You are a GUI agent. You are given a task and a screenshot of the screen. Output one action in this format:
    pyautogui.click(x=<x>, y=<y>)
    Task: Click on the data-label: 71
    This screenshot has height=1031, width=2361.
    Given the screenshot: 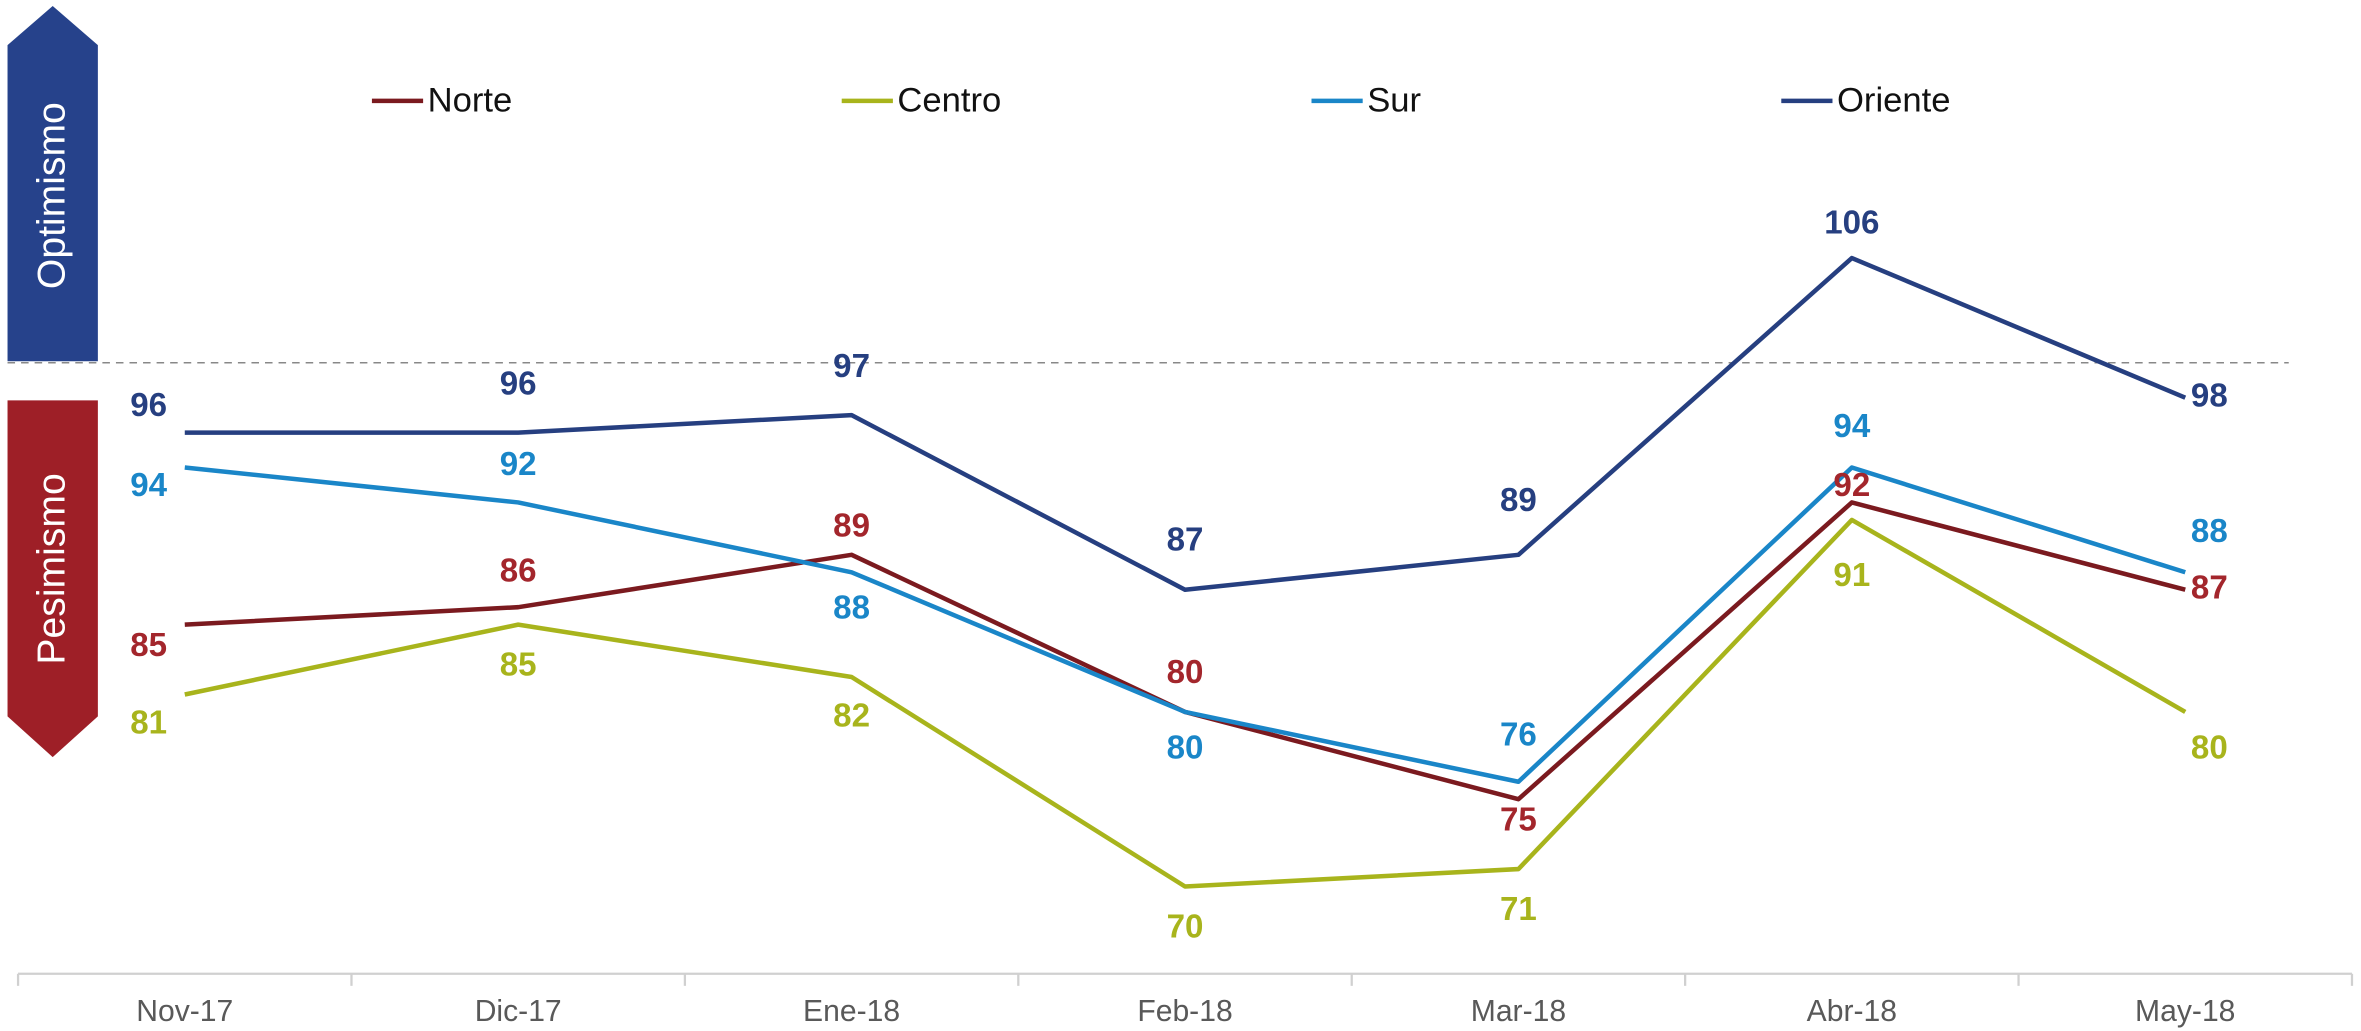 What is the action you would take?
    pyautogui.click(x=1518, y=909)
    